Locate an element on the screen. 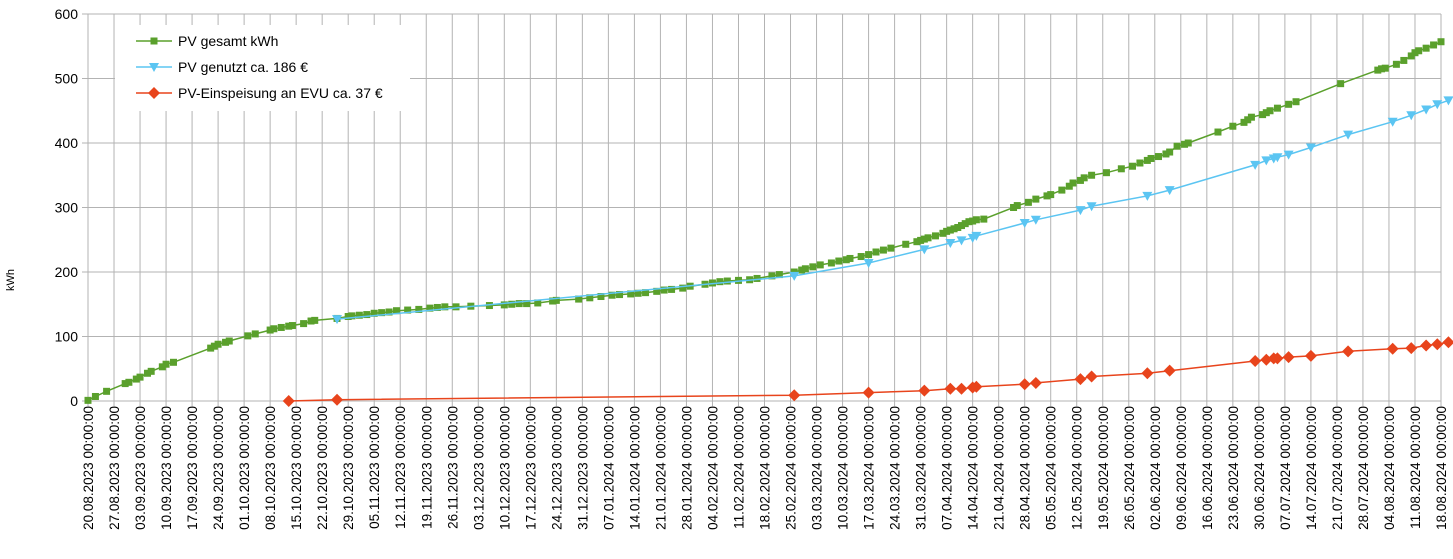 The image size is (1453, 559). y-axis-label: kWh is located at coordinates (11, 280).